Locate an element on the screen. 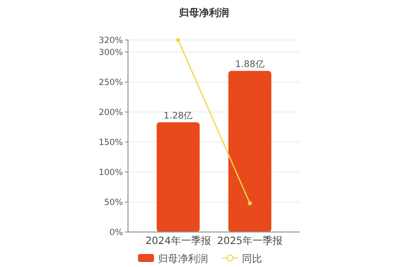 Image resolution: width=393 pixels, height=267 pixels. legend-label: 同比 is located at coordinates (252, 259).